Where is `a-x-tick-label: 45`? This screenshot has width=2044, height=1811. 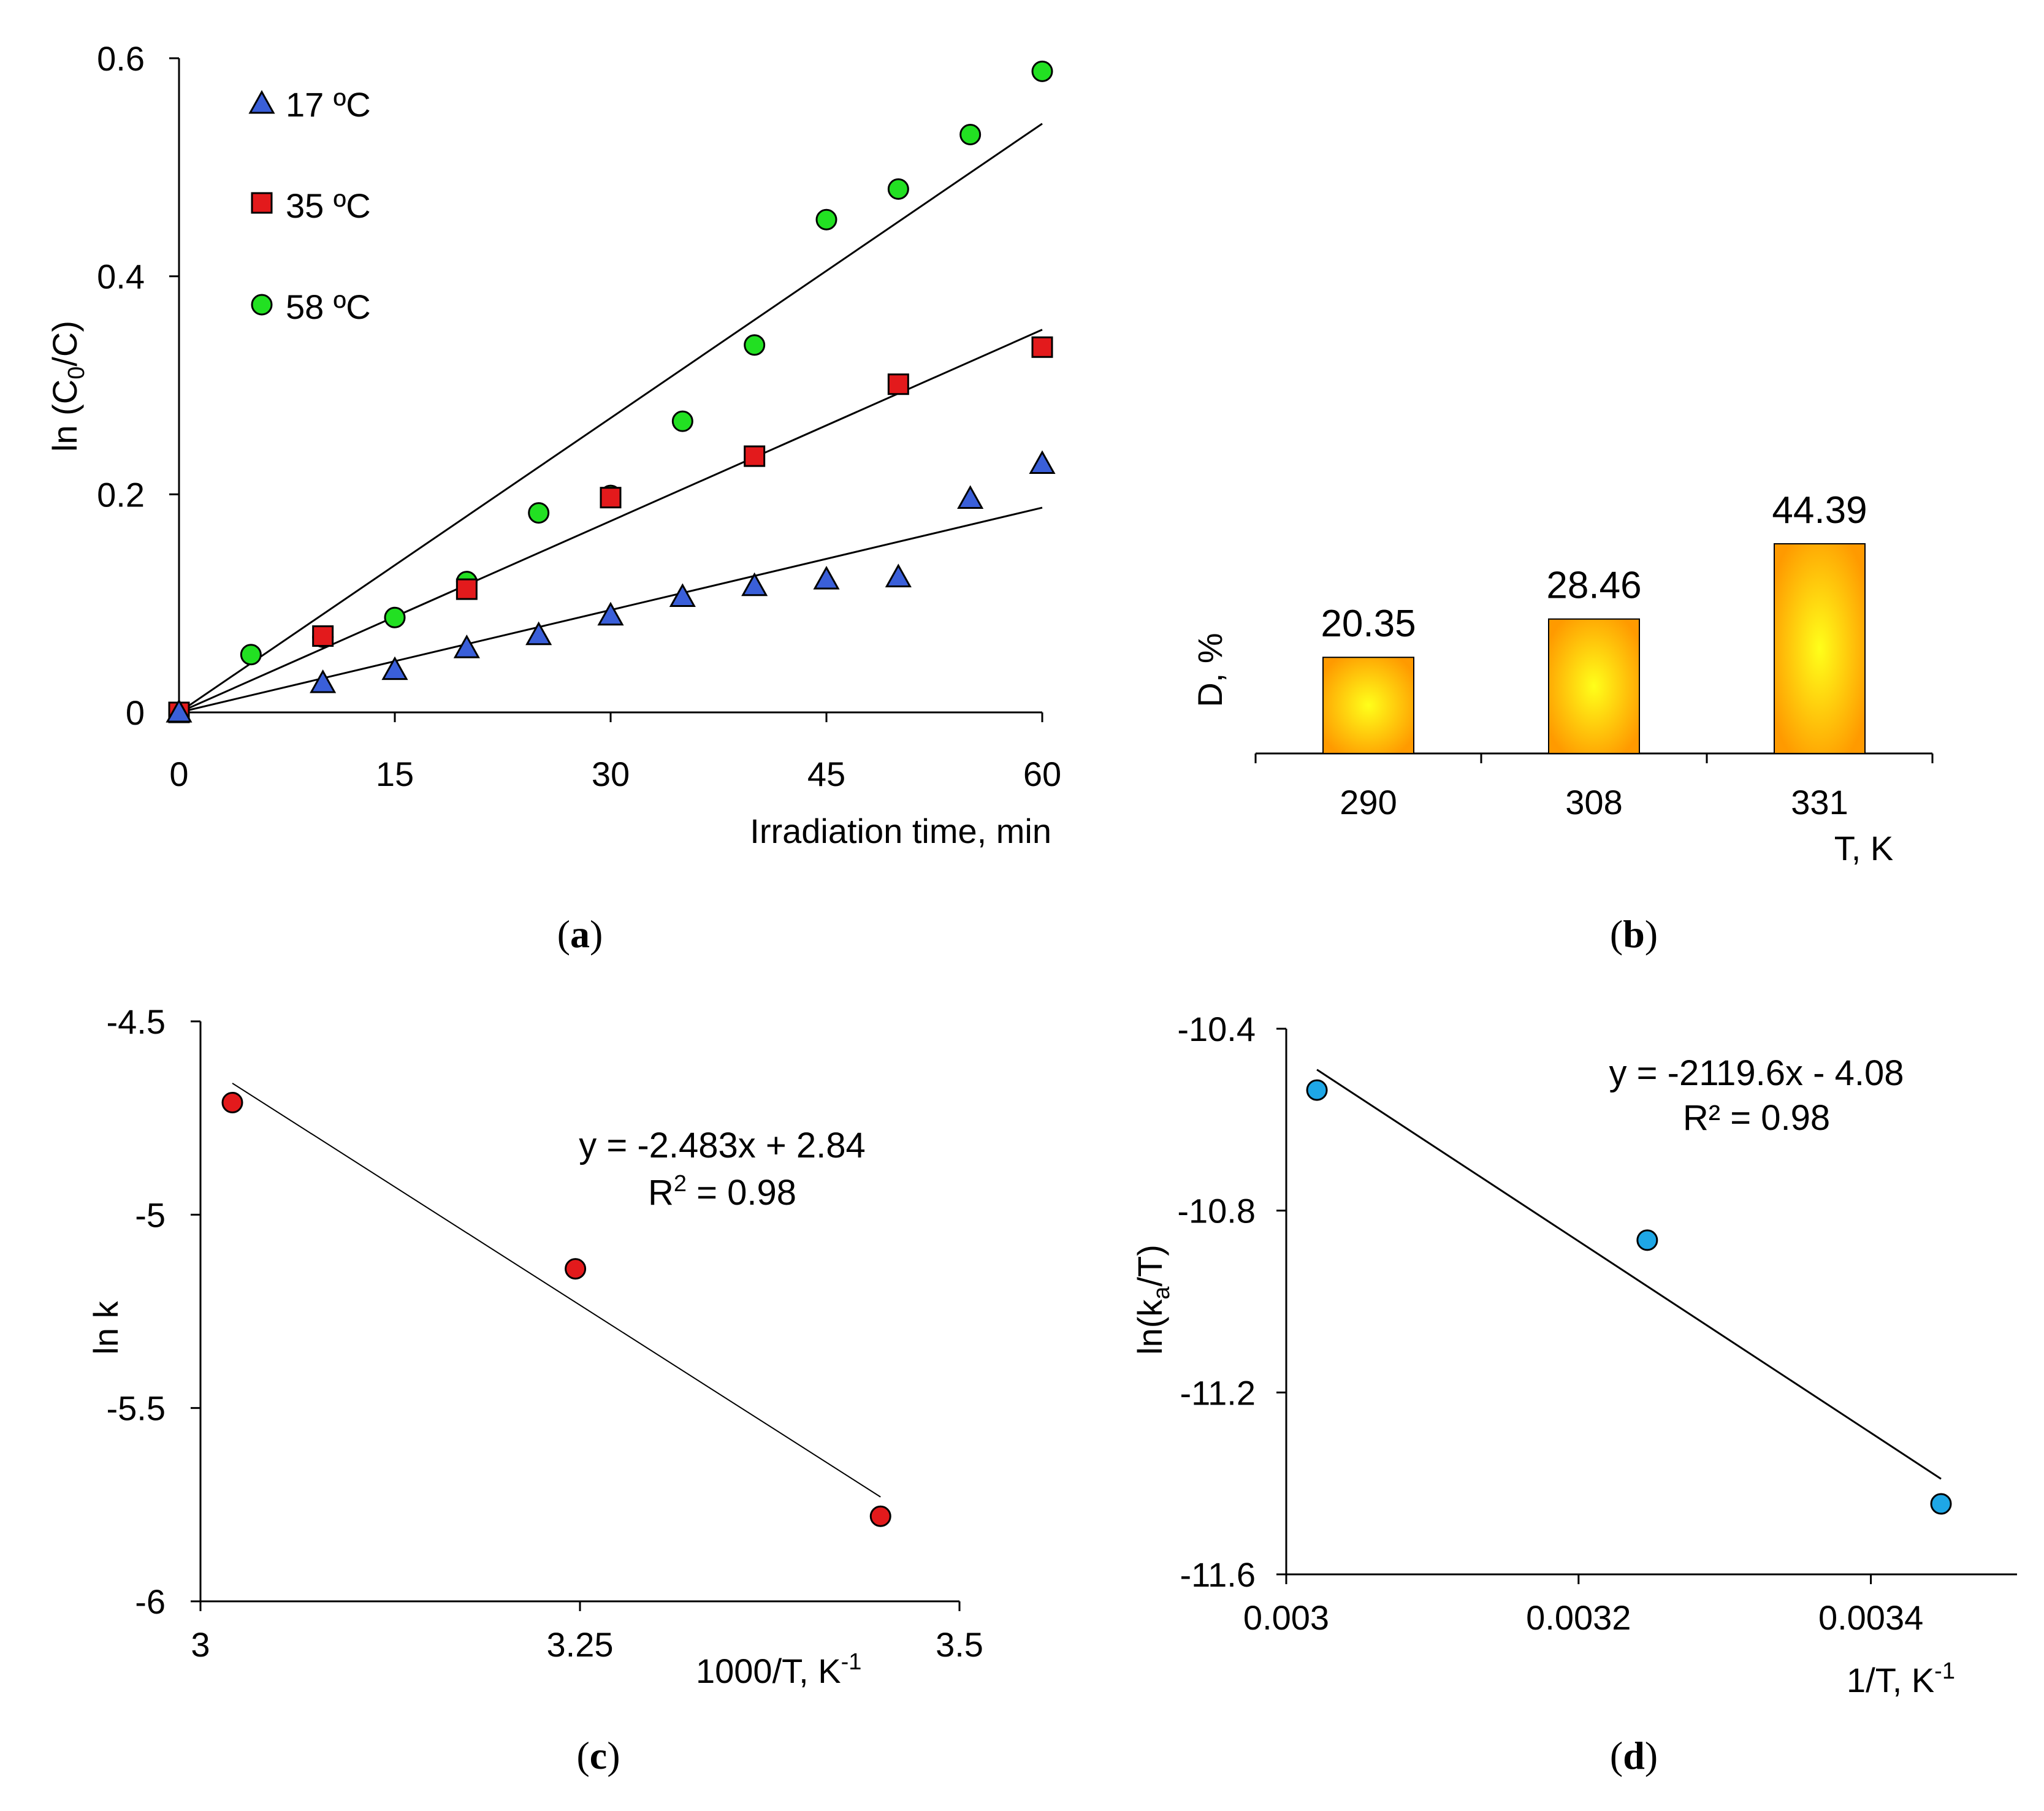 a-x-tick-label: 45 is located at coordinates (826, 774).